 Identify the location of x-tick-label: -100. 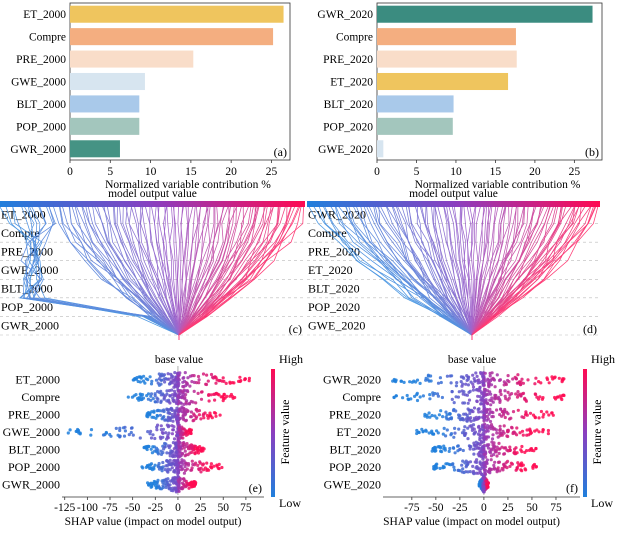
(87, 508).